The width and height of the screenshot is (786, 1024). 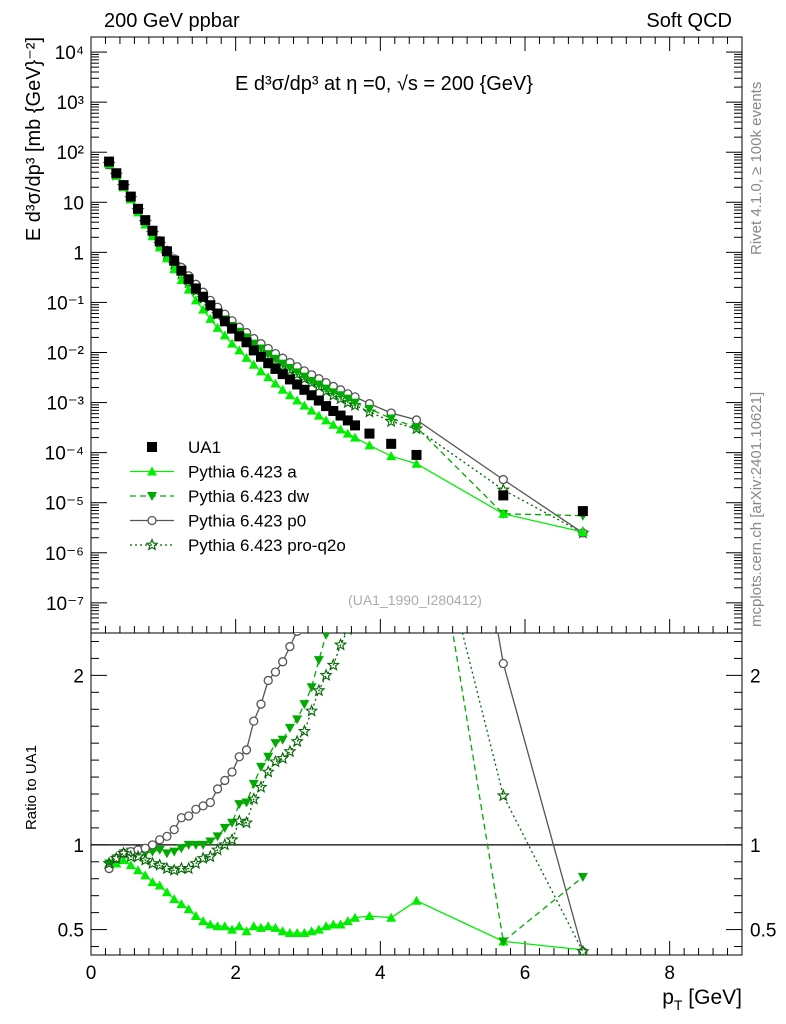 What do you see at coordinates (689, 21) in the screenshot?
I see `header-right-label: Soft QCD` at bounding box center [689, 21].